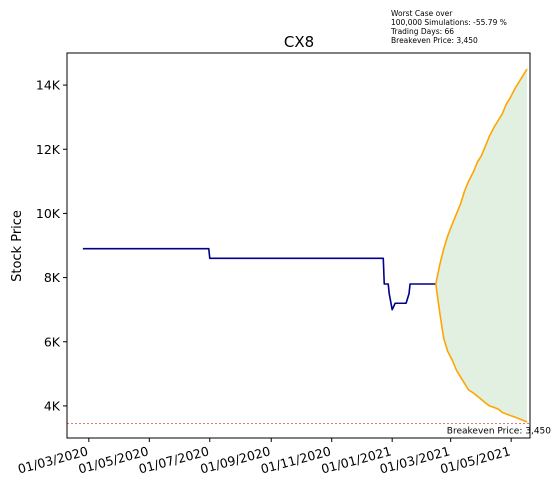 This screenshot has height=492, width=560. What do you see at coordinates (474, 459) in the screenshot?
I see `x-tick-label: 01/05/2021` at bounding box center [474, 459].